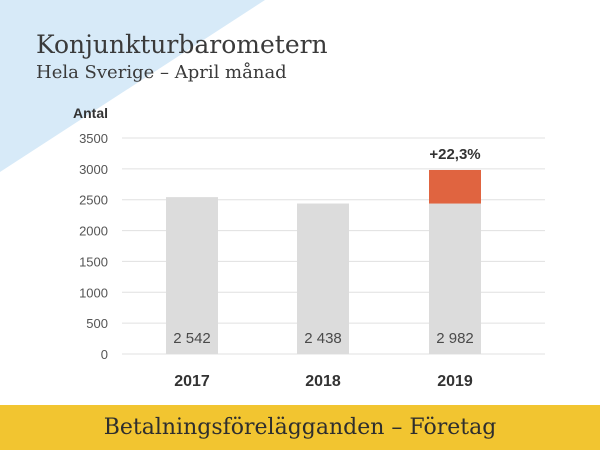 This screenshot has height=450, width=600. What do you see at coordinates (182, 44) in the screenshot?
I see `page-title: Konjunkturbarometern` at bounding box center [182, 44].